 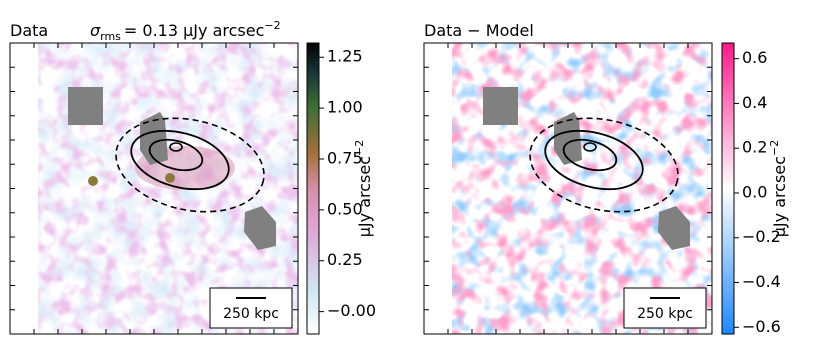 What do you see at coordinates (761, 326) in the screenshot?
I see `colorbar-tick-label: −0.6` at bounding box center [761, 326].